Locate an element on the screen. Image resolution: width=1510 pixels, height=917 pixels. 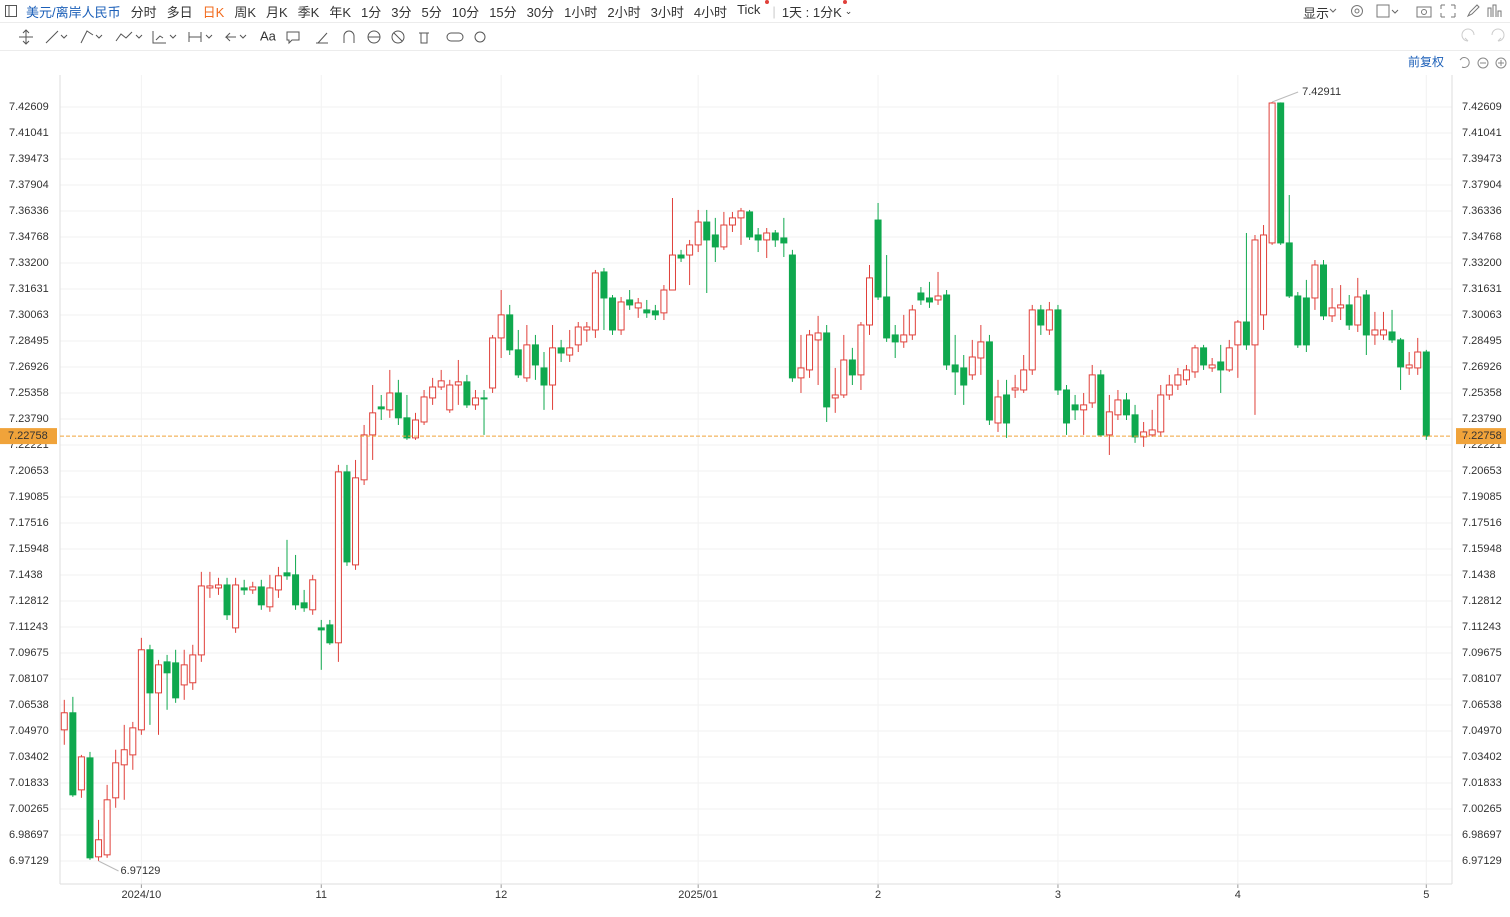
y-tick-label: 7.1438 is located at coordinates (26, 575).